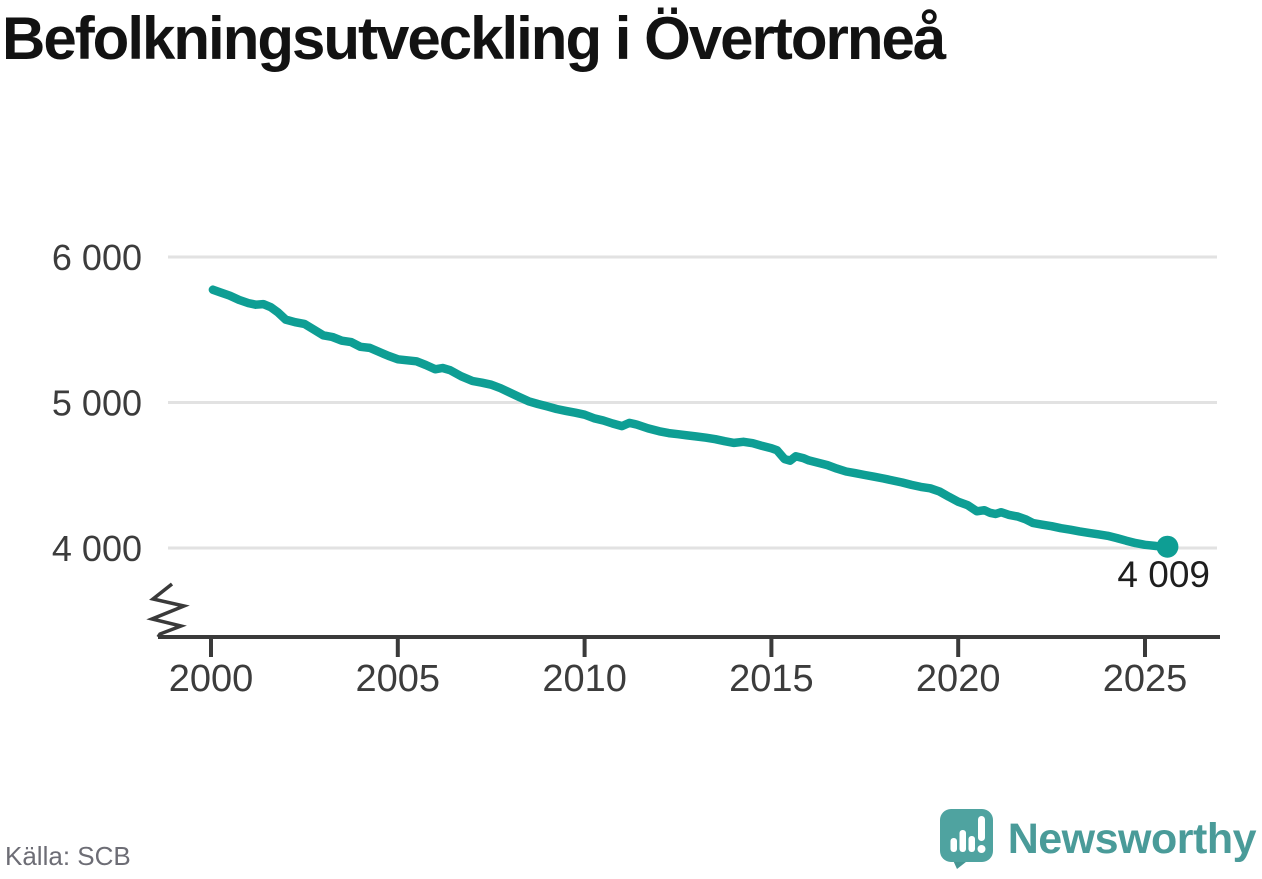 This screenshot has width=1262, height=879. I want to click on exclamation-bar-icon, so click(981, 828).